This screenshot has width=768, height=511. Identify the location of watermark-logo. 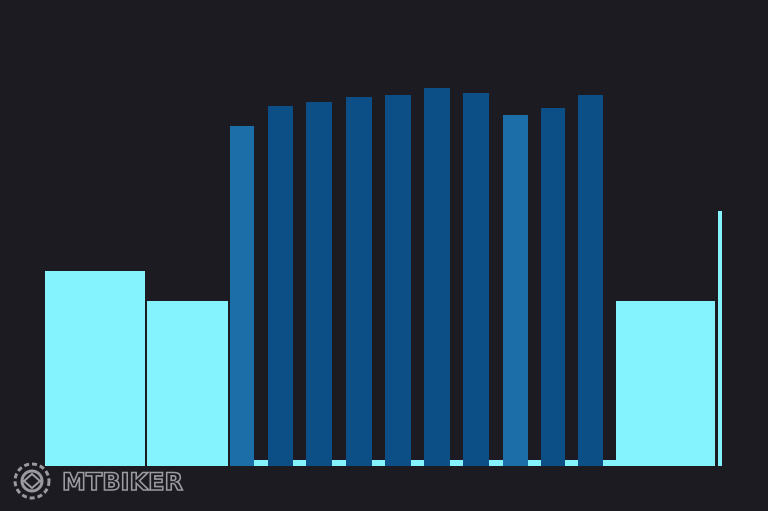
(32, 481).